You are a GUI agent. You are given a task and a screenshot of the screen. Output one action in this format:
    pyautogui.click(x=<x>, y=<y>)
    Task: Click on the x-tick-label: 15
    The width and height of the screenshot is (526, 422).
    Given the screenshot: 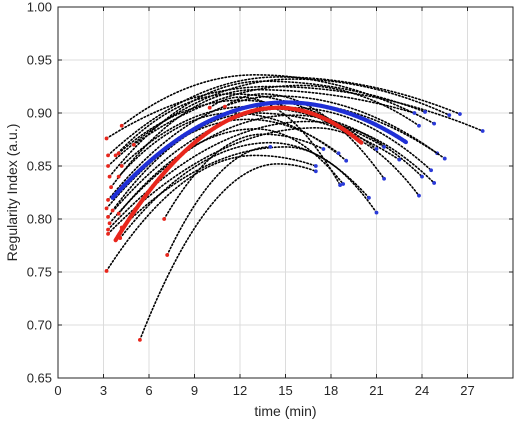 What is the action you would take?
    pyautogui.click(x=285, y=390)
    